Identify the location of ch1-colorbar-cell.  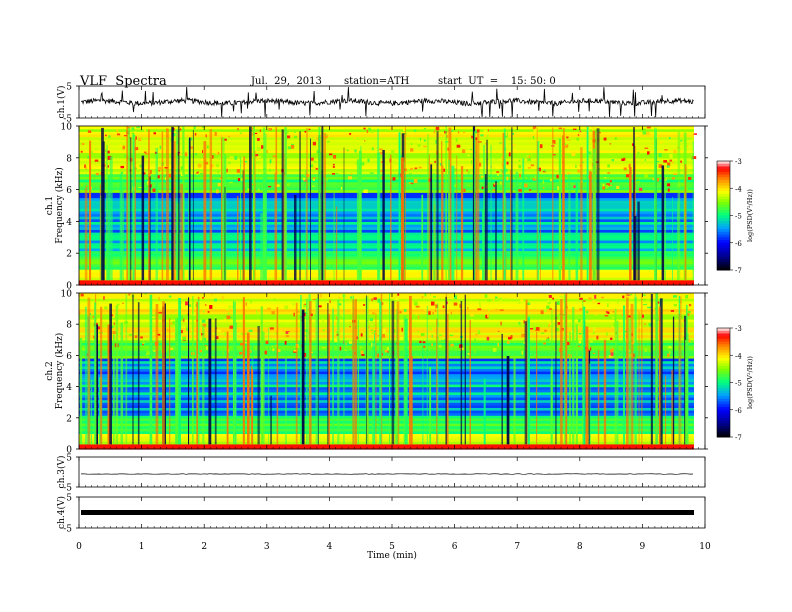
(723, 233).